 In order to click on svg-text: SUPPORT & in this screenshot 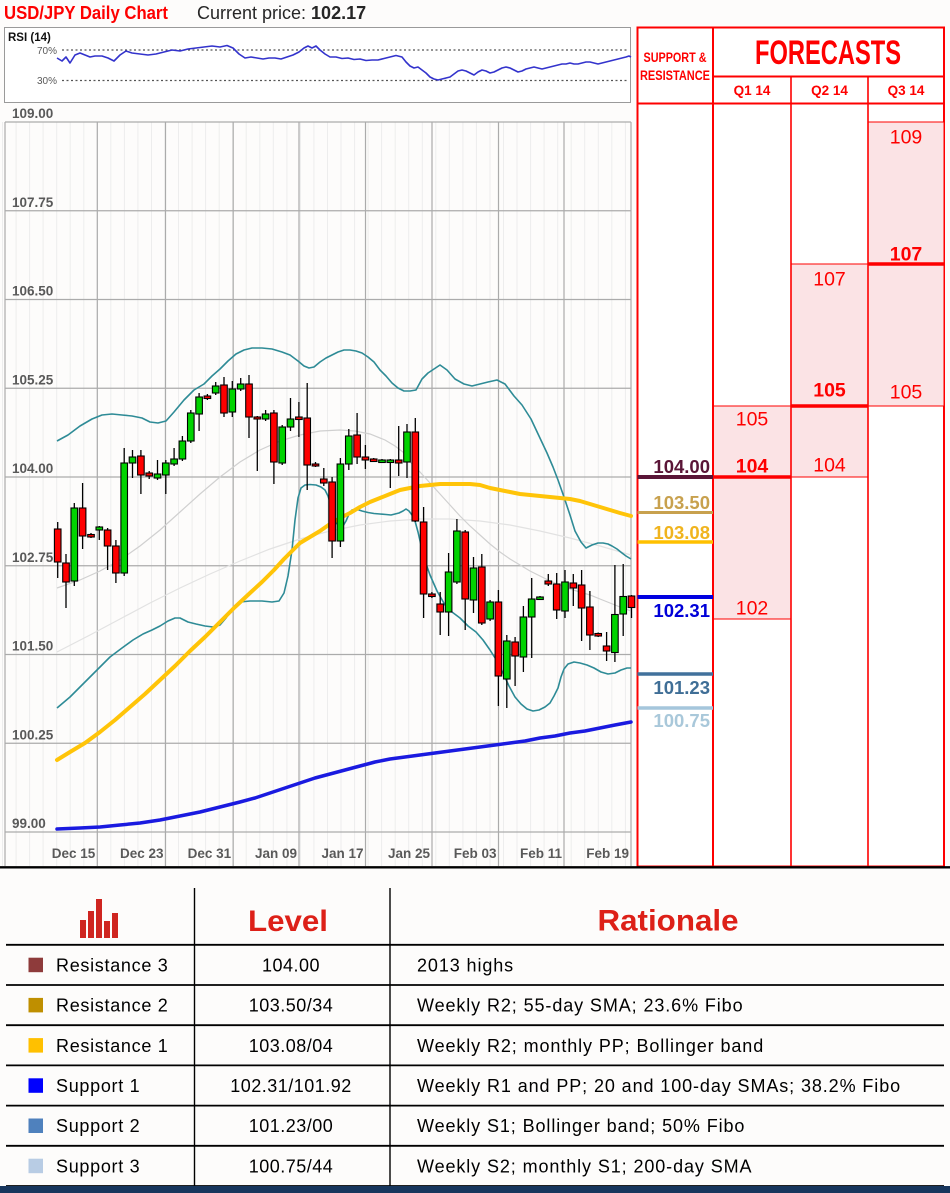, I will do `click(675, 57)`.